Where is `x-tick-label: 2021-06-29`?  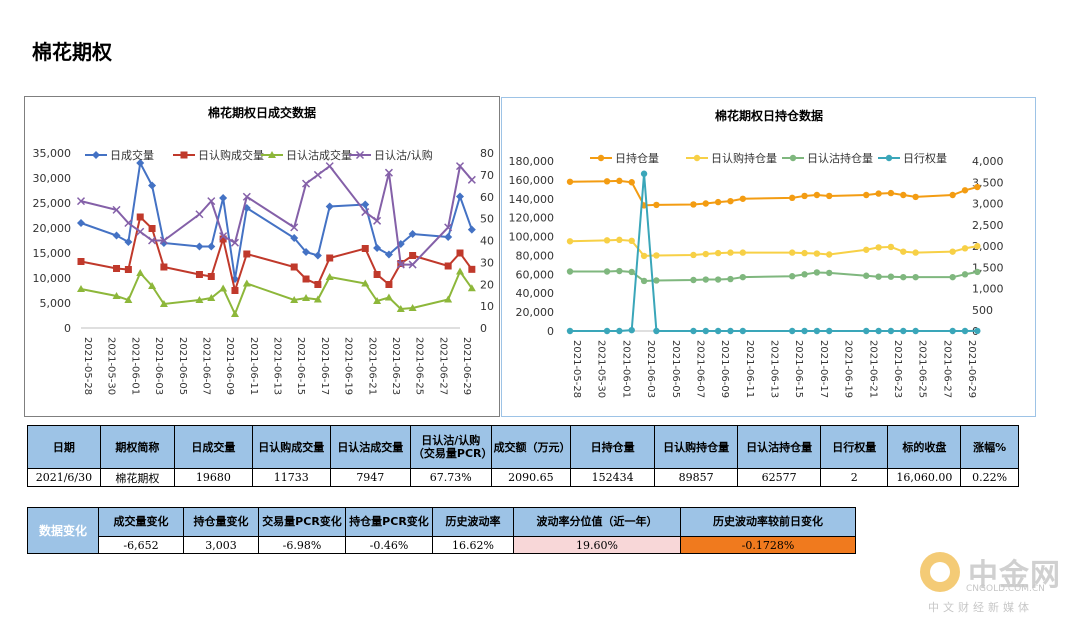 x-tick-label: 2021-06-29 is located at coordinates (466, 366).